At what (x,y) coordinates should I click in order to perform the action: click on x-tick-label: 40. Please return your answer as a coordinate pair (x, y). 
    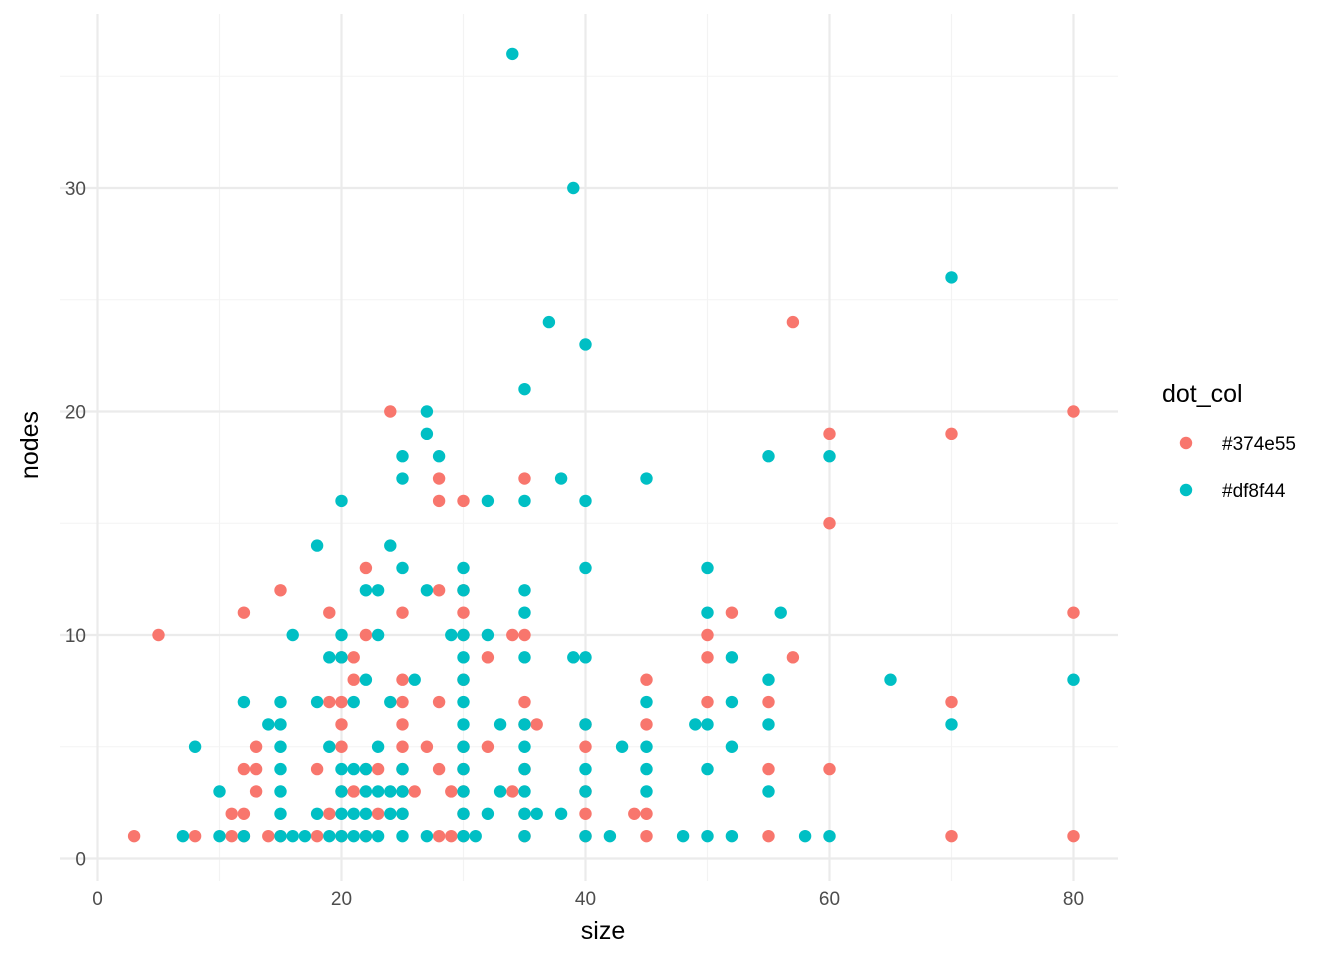
    Looking at the image, I should click on (585, 899).